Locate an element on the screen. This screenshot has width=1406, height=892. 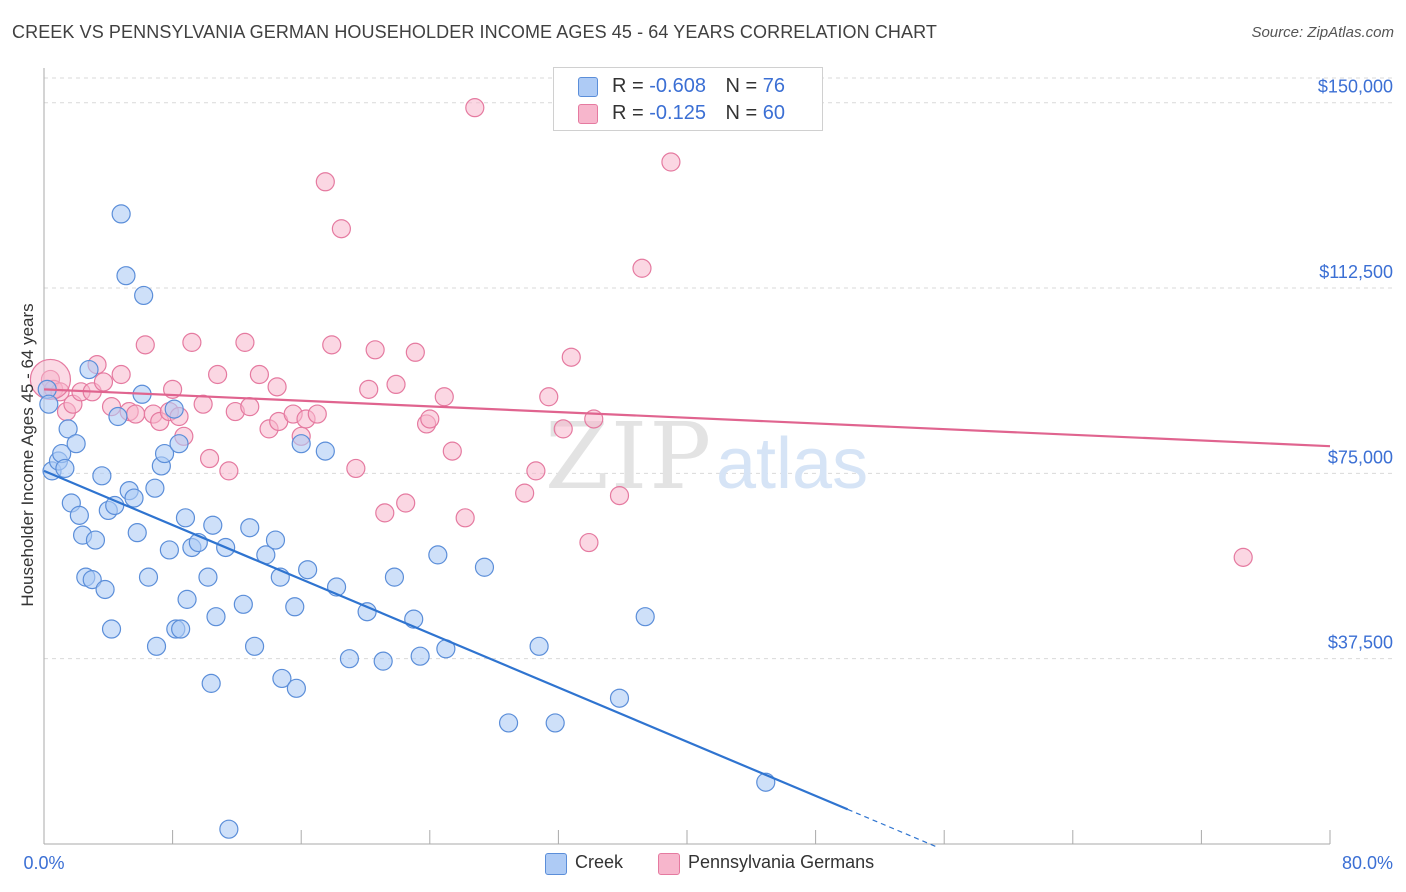
y-axis-label: Householder Income Ages 45 - 64 years is located at coordinates (27, 455).